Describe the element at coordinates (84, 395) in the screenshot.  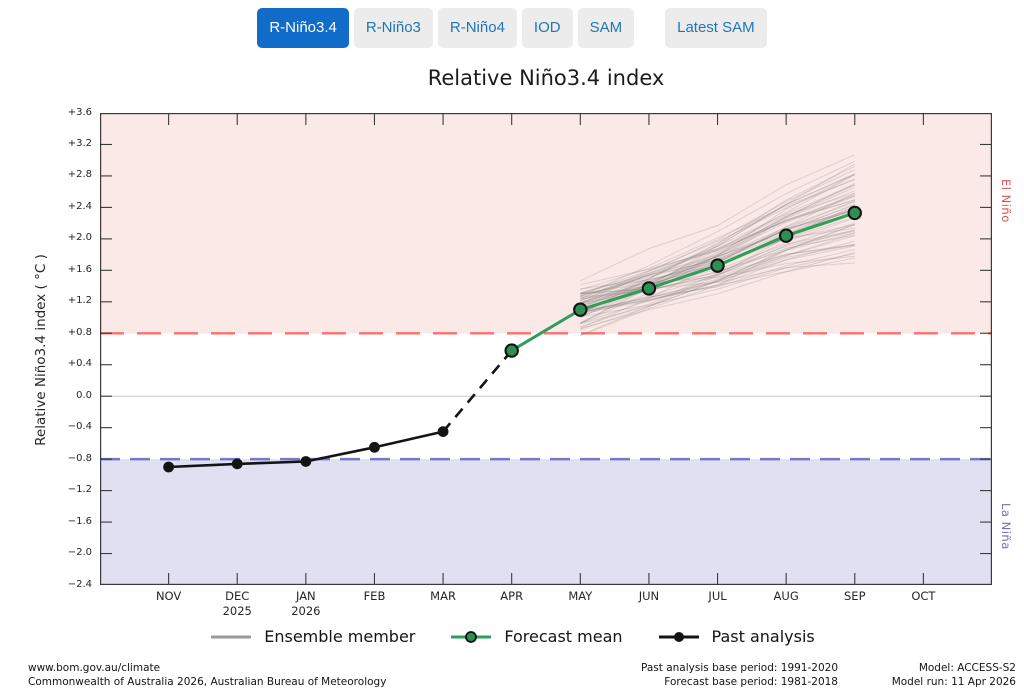
I see `y-tick-label: 0.0` at that location.